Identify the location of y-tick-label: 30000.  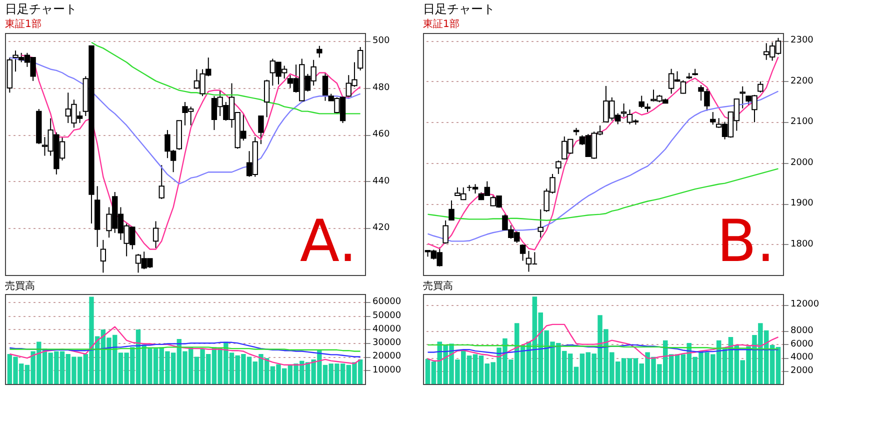
(387, 343).